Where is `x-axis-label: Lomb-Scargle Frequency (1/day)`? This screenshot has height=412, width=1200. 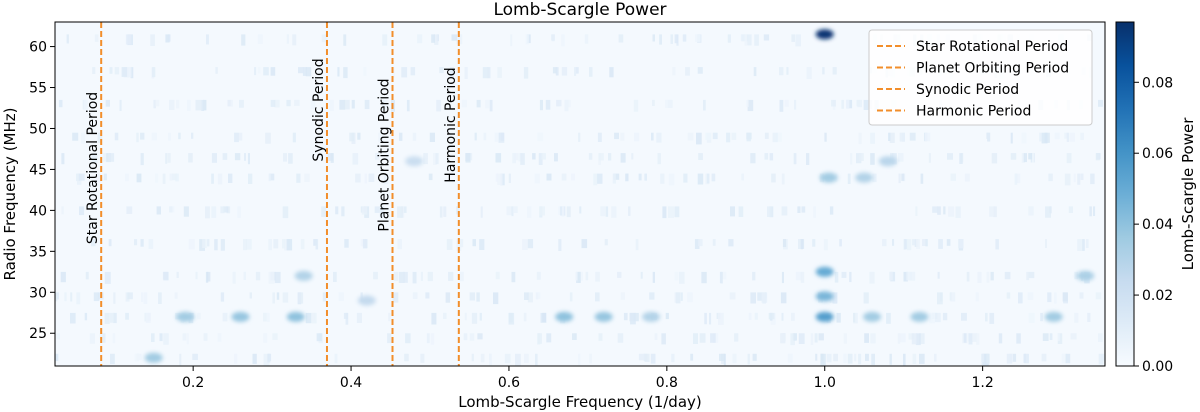
x-axis-label: Lomb-Scargle Frequency (1/day) is located at coordinates (580, 402).